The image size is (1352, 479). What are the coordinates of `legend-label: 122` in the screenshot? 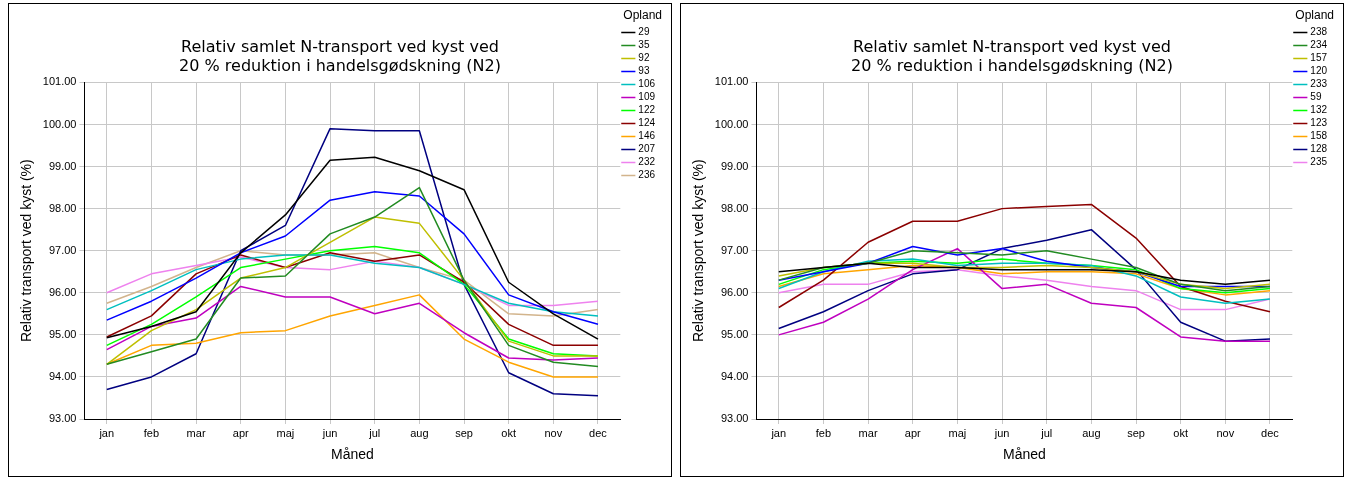 It's located at (647, 110).